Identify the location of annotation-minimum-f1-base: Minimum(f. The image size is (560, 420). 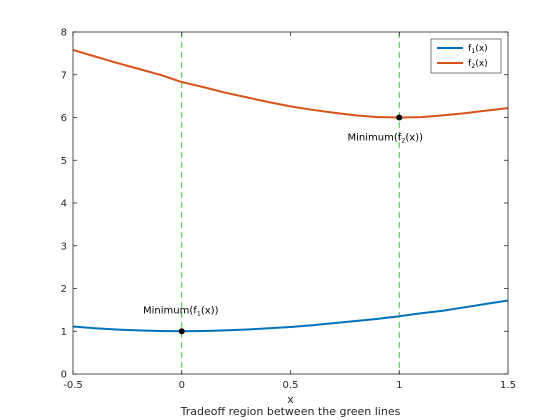
(170, 310).